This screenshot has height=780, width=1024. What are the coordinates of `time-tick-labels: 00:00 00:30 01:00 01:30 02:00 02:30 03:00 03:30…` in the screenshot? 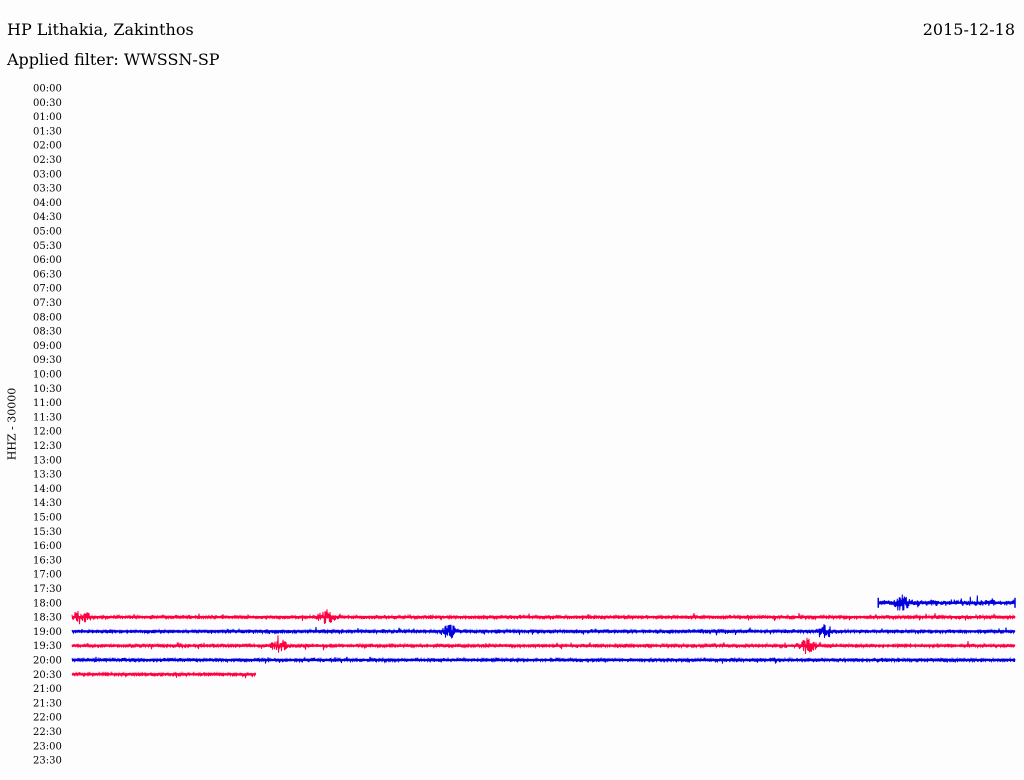 It's located at (47, 425).